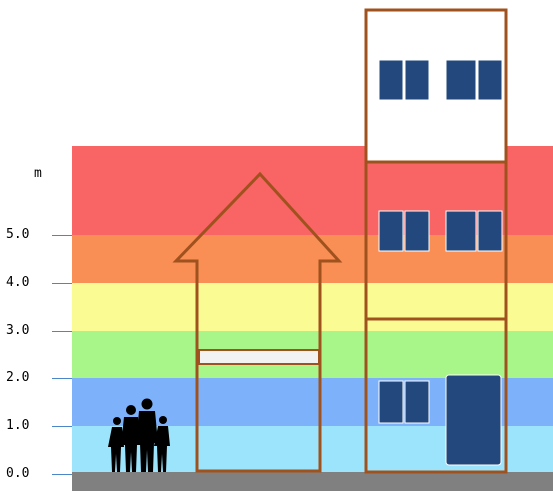 The width and height of the screenshot is (553, 491). I want to click on axis-unit-label: m, so click(38, 173).